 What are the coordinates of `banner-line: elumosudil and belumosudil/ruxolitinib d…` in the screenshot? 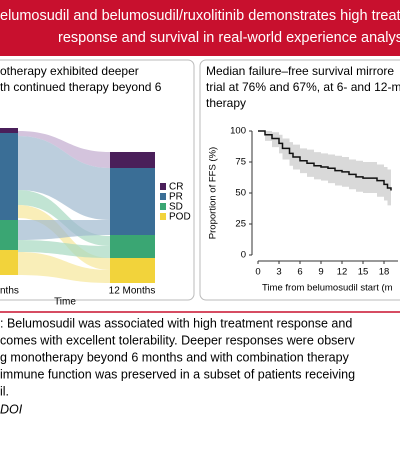 It's located at (200, 16).